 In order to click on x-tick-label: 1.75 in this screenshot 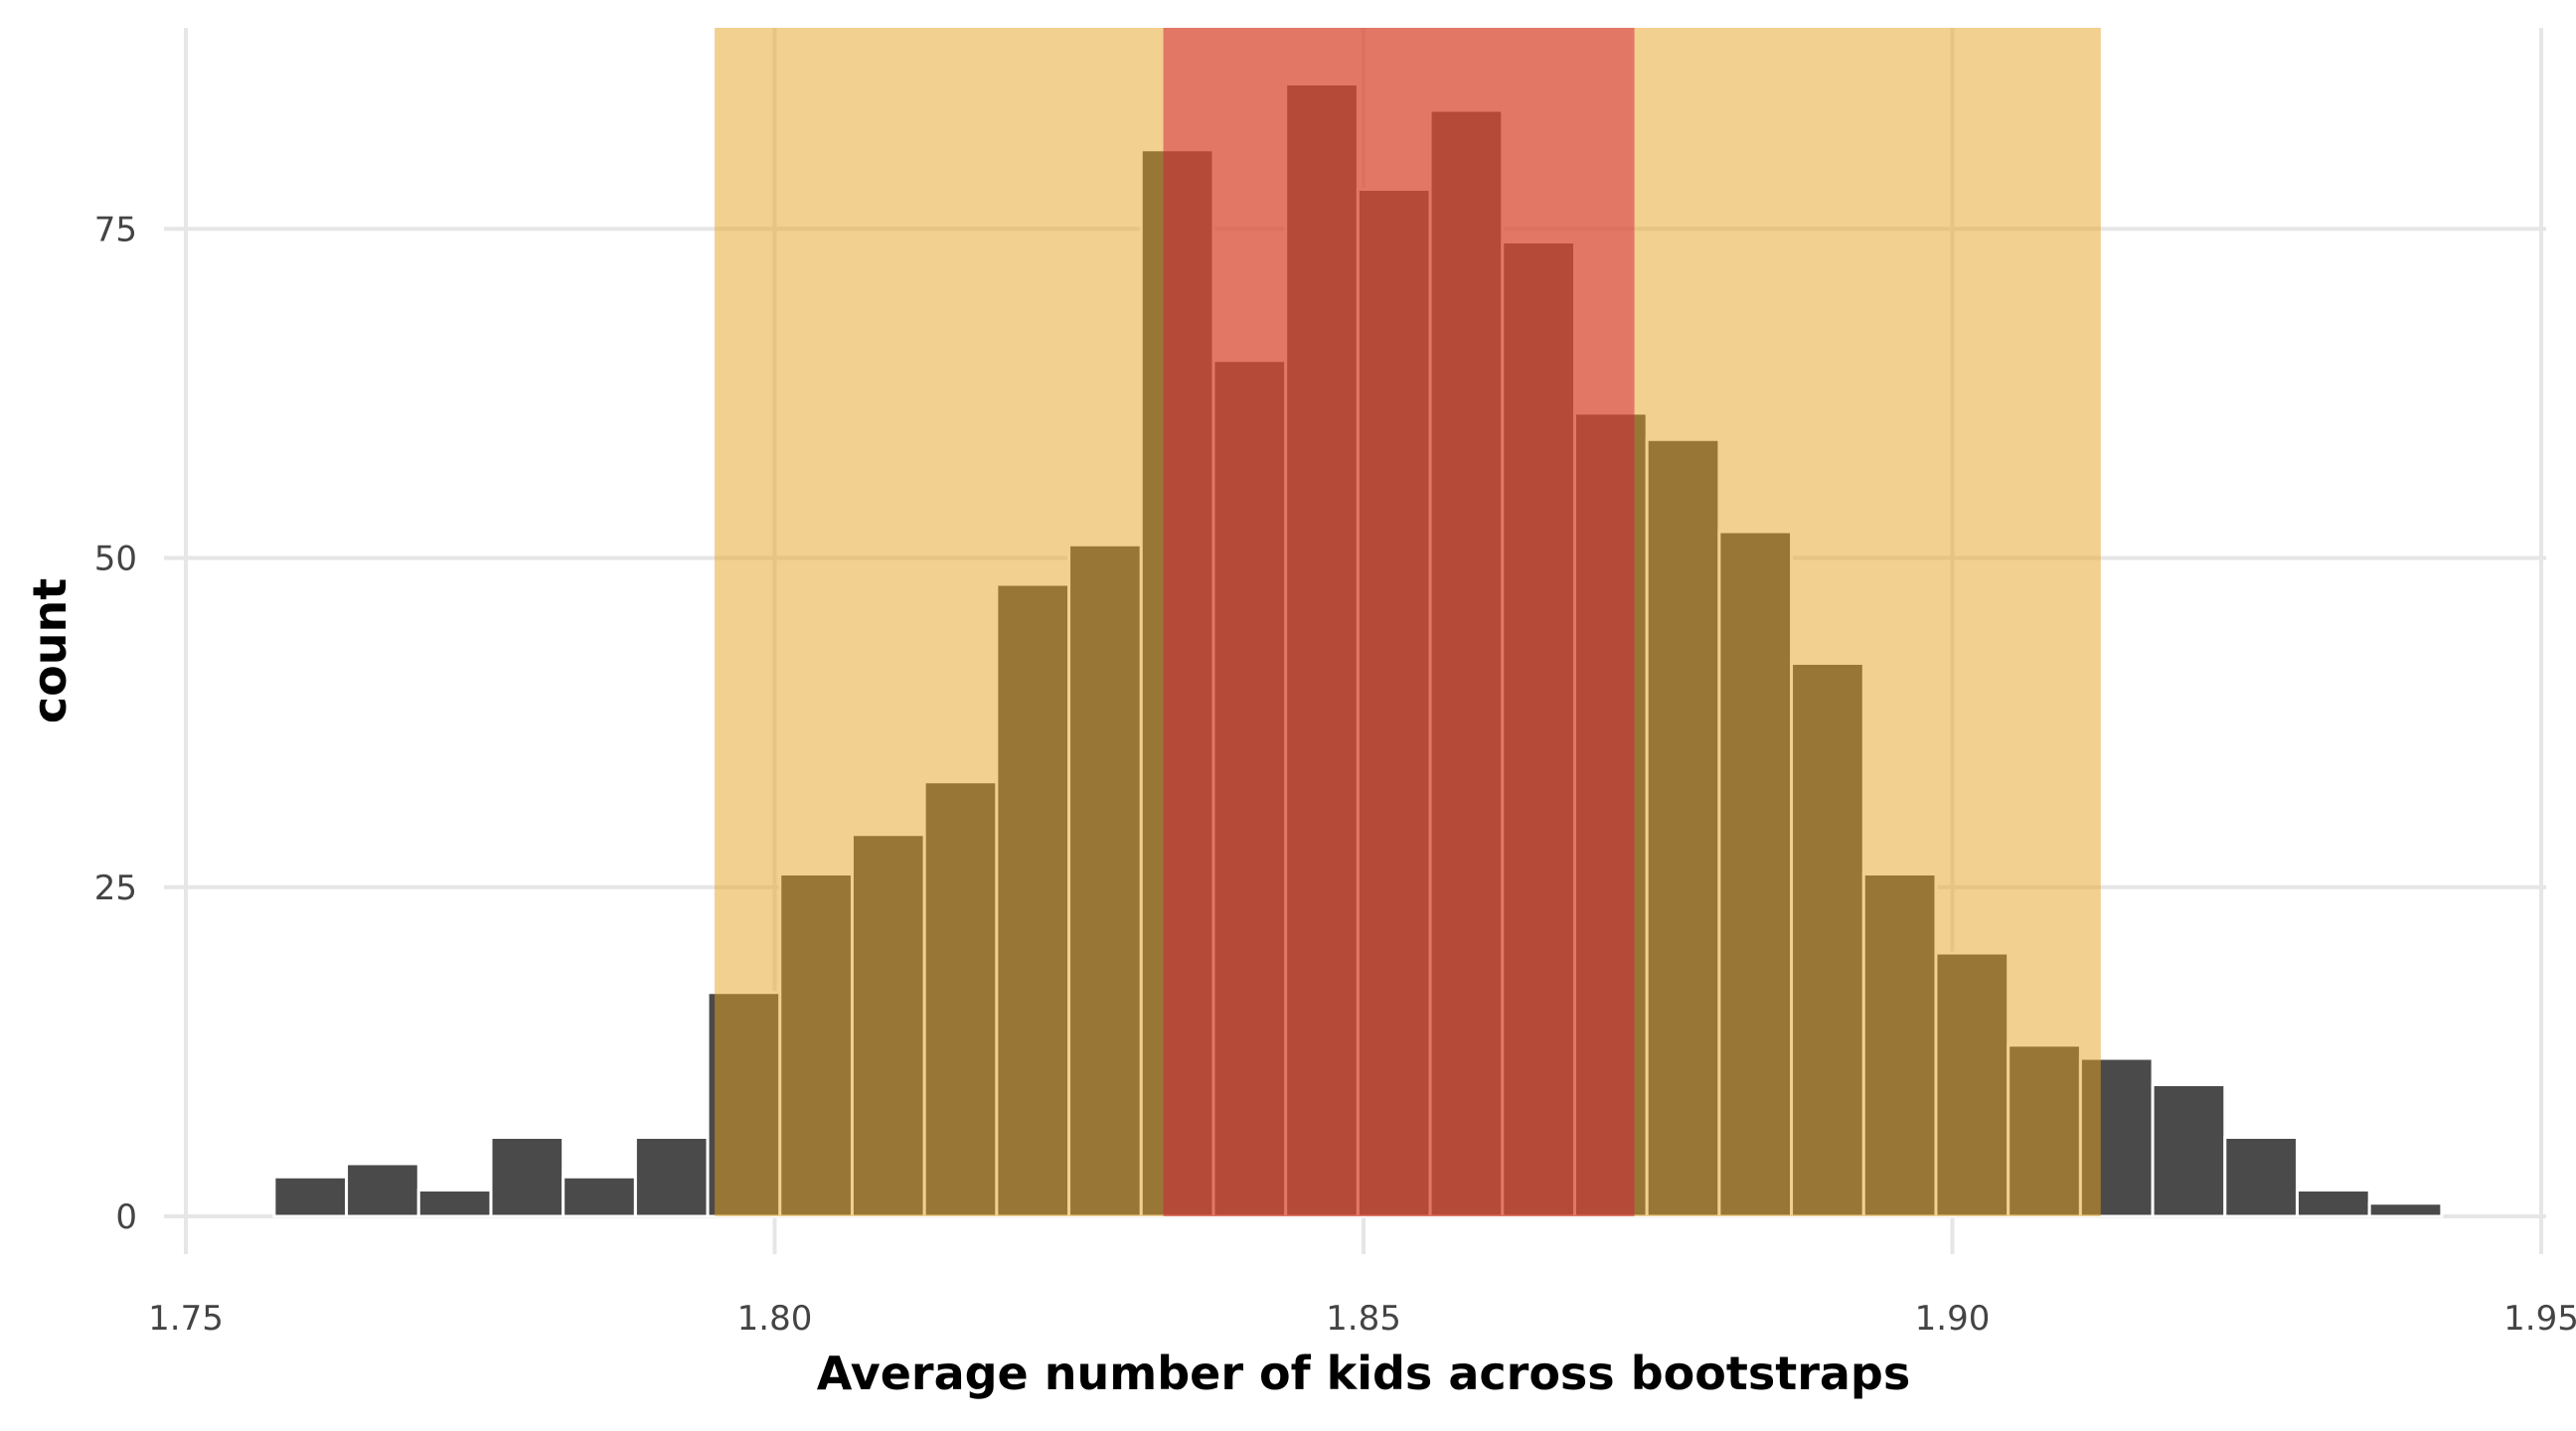, I will do `click(186, 1319)`.